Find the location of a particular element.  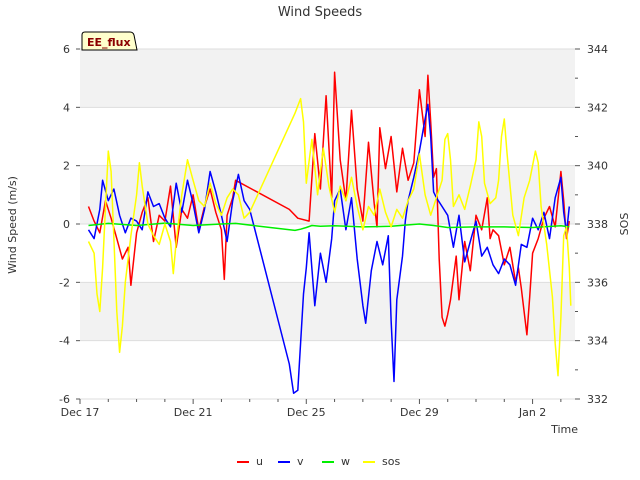

y2-axis-label: SOS is located at coordinates (624, 224).